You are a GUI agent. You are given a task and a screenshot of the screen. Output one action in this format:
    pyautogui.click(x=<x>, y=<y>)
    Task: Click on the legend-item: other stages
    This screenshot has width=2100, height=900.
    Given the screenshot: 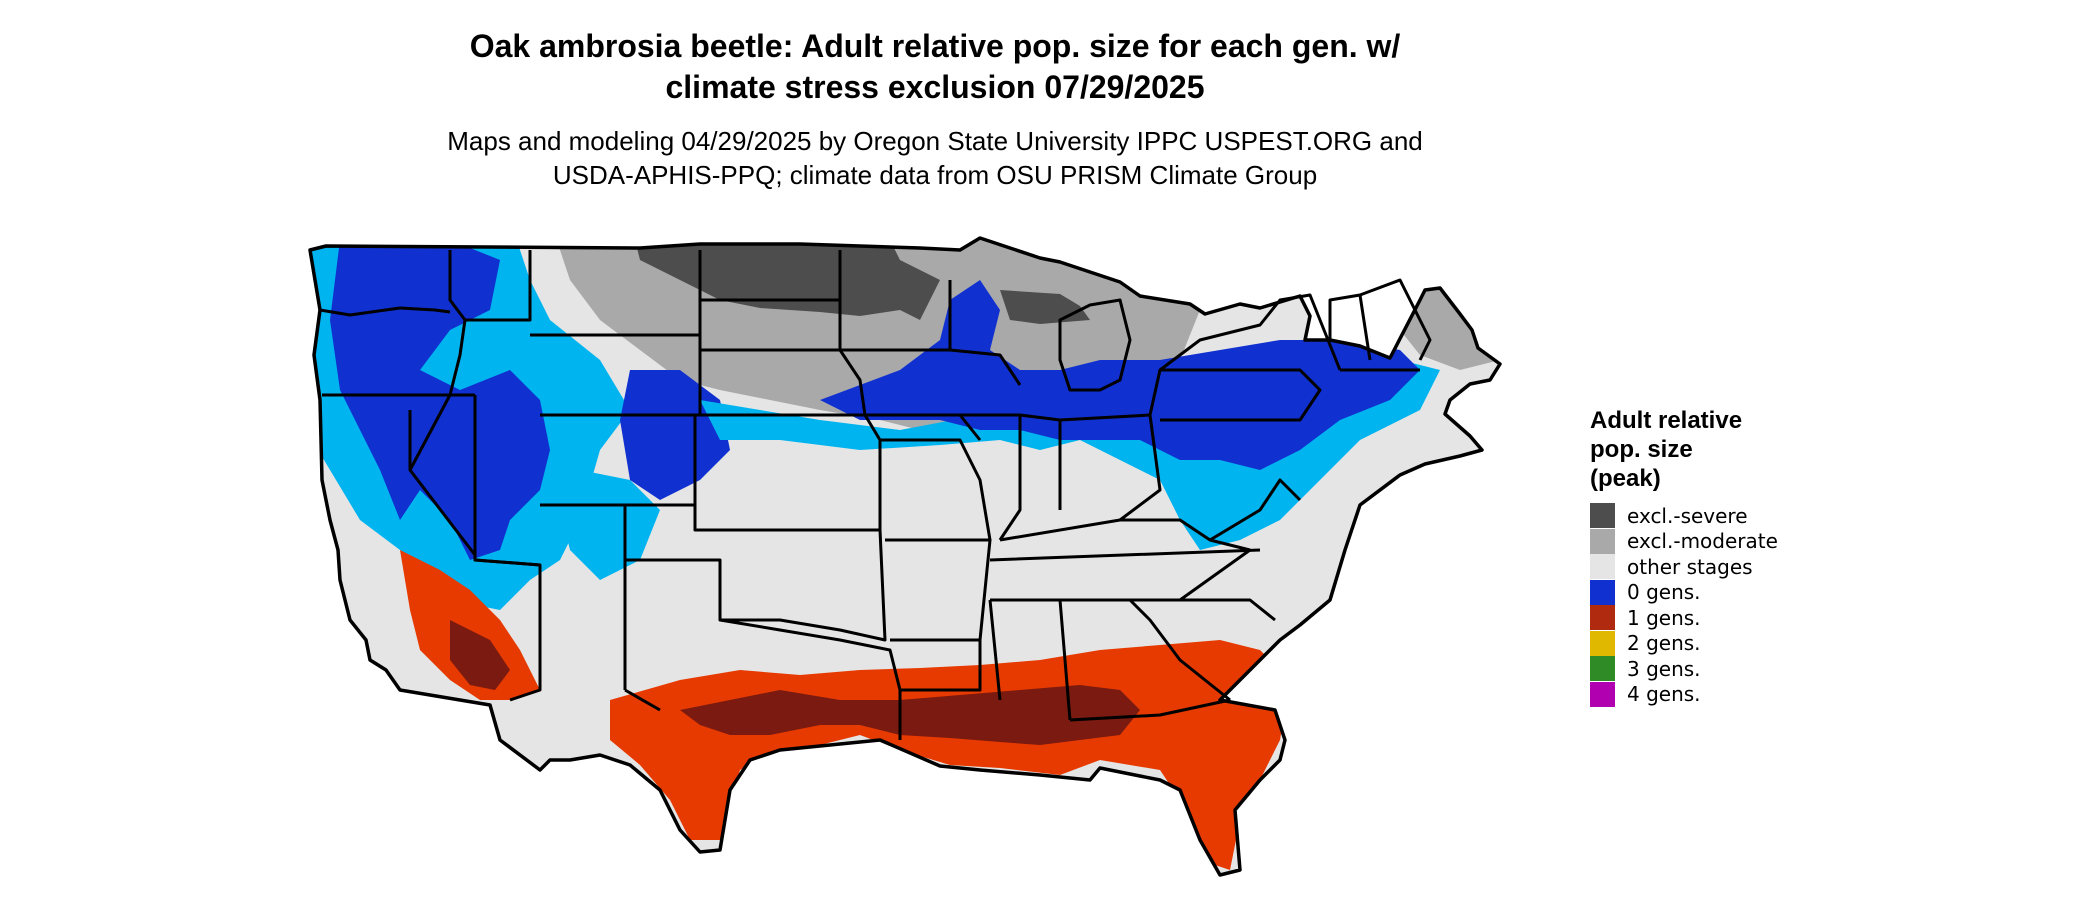 What is the action you would take?
    pyautogui.click(x=1684, y=567)
    